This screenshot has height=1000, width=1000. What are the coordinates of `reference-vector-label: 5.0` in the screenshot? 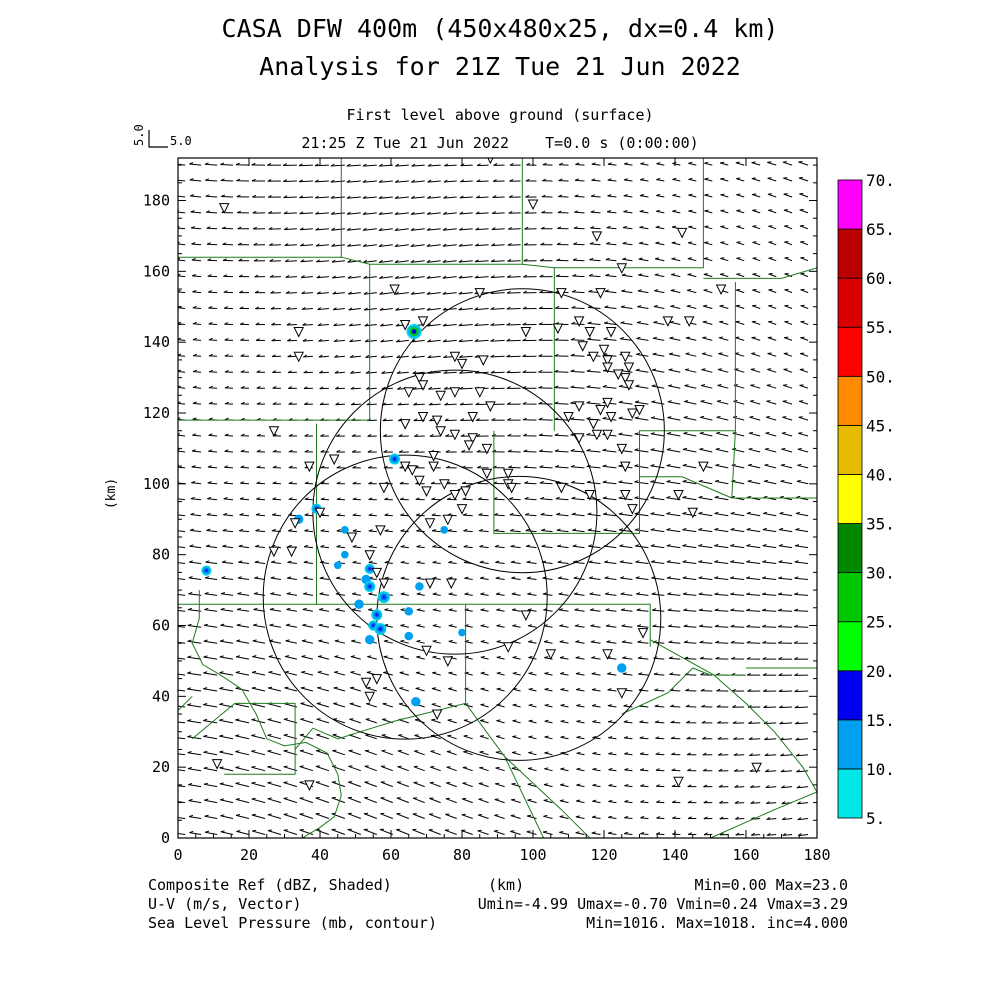 It's located at (181, 141).